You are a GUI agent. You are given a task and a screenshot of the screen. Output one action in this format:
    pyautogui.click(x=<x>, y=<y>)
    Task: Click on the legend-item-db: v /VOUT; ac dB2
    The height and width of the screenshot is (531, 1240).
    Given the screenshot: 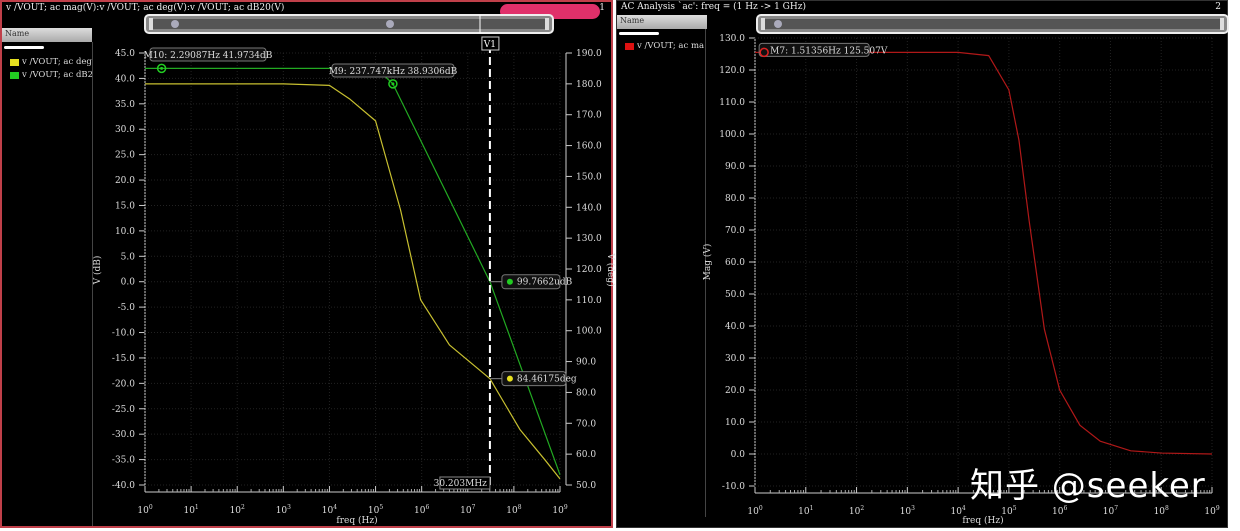 What is the action you would take?
    pyautogui.click(x=51, y=75)
    